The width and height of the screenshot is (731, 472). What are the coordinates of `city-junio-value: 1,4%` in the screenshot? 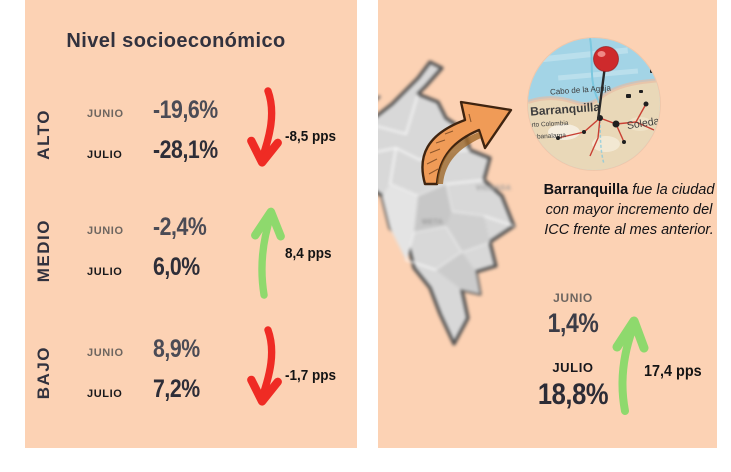 It's located at (573, 323).